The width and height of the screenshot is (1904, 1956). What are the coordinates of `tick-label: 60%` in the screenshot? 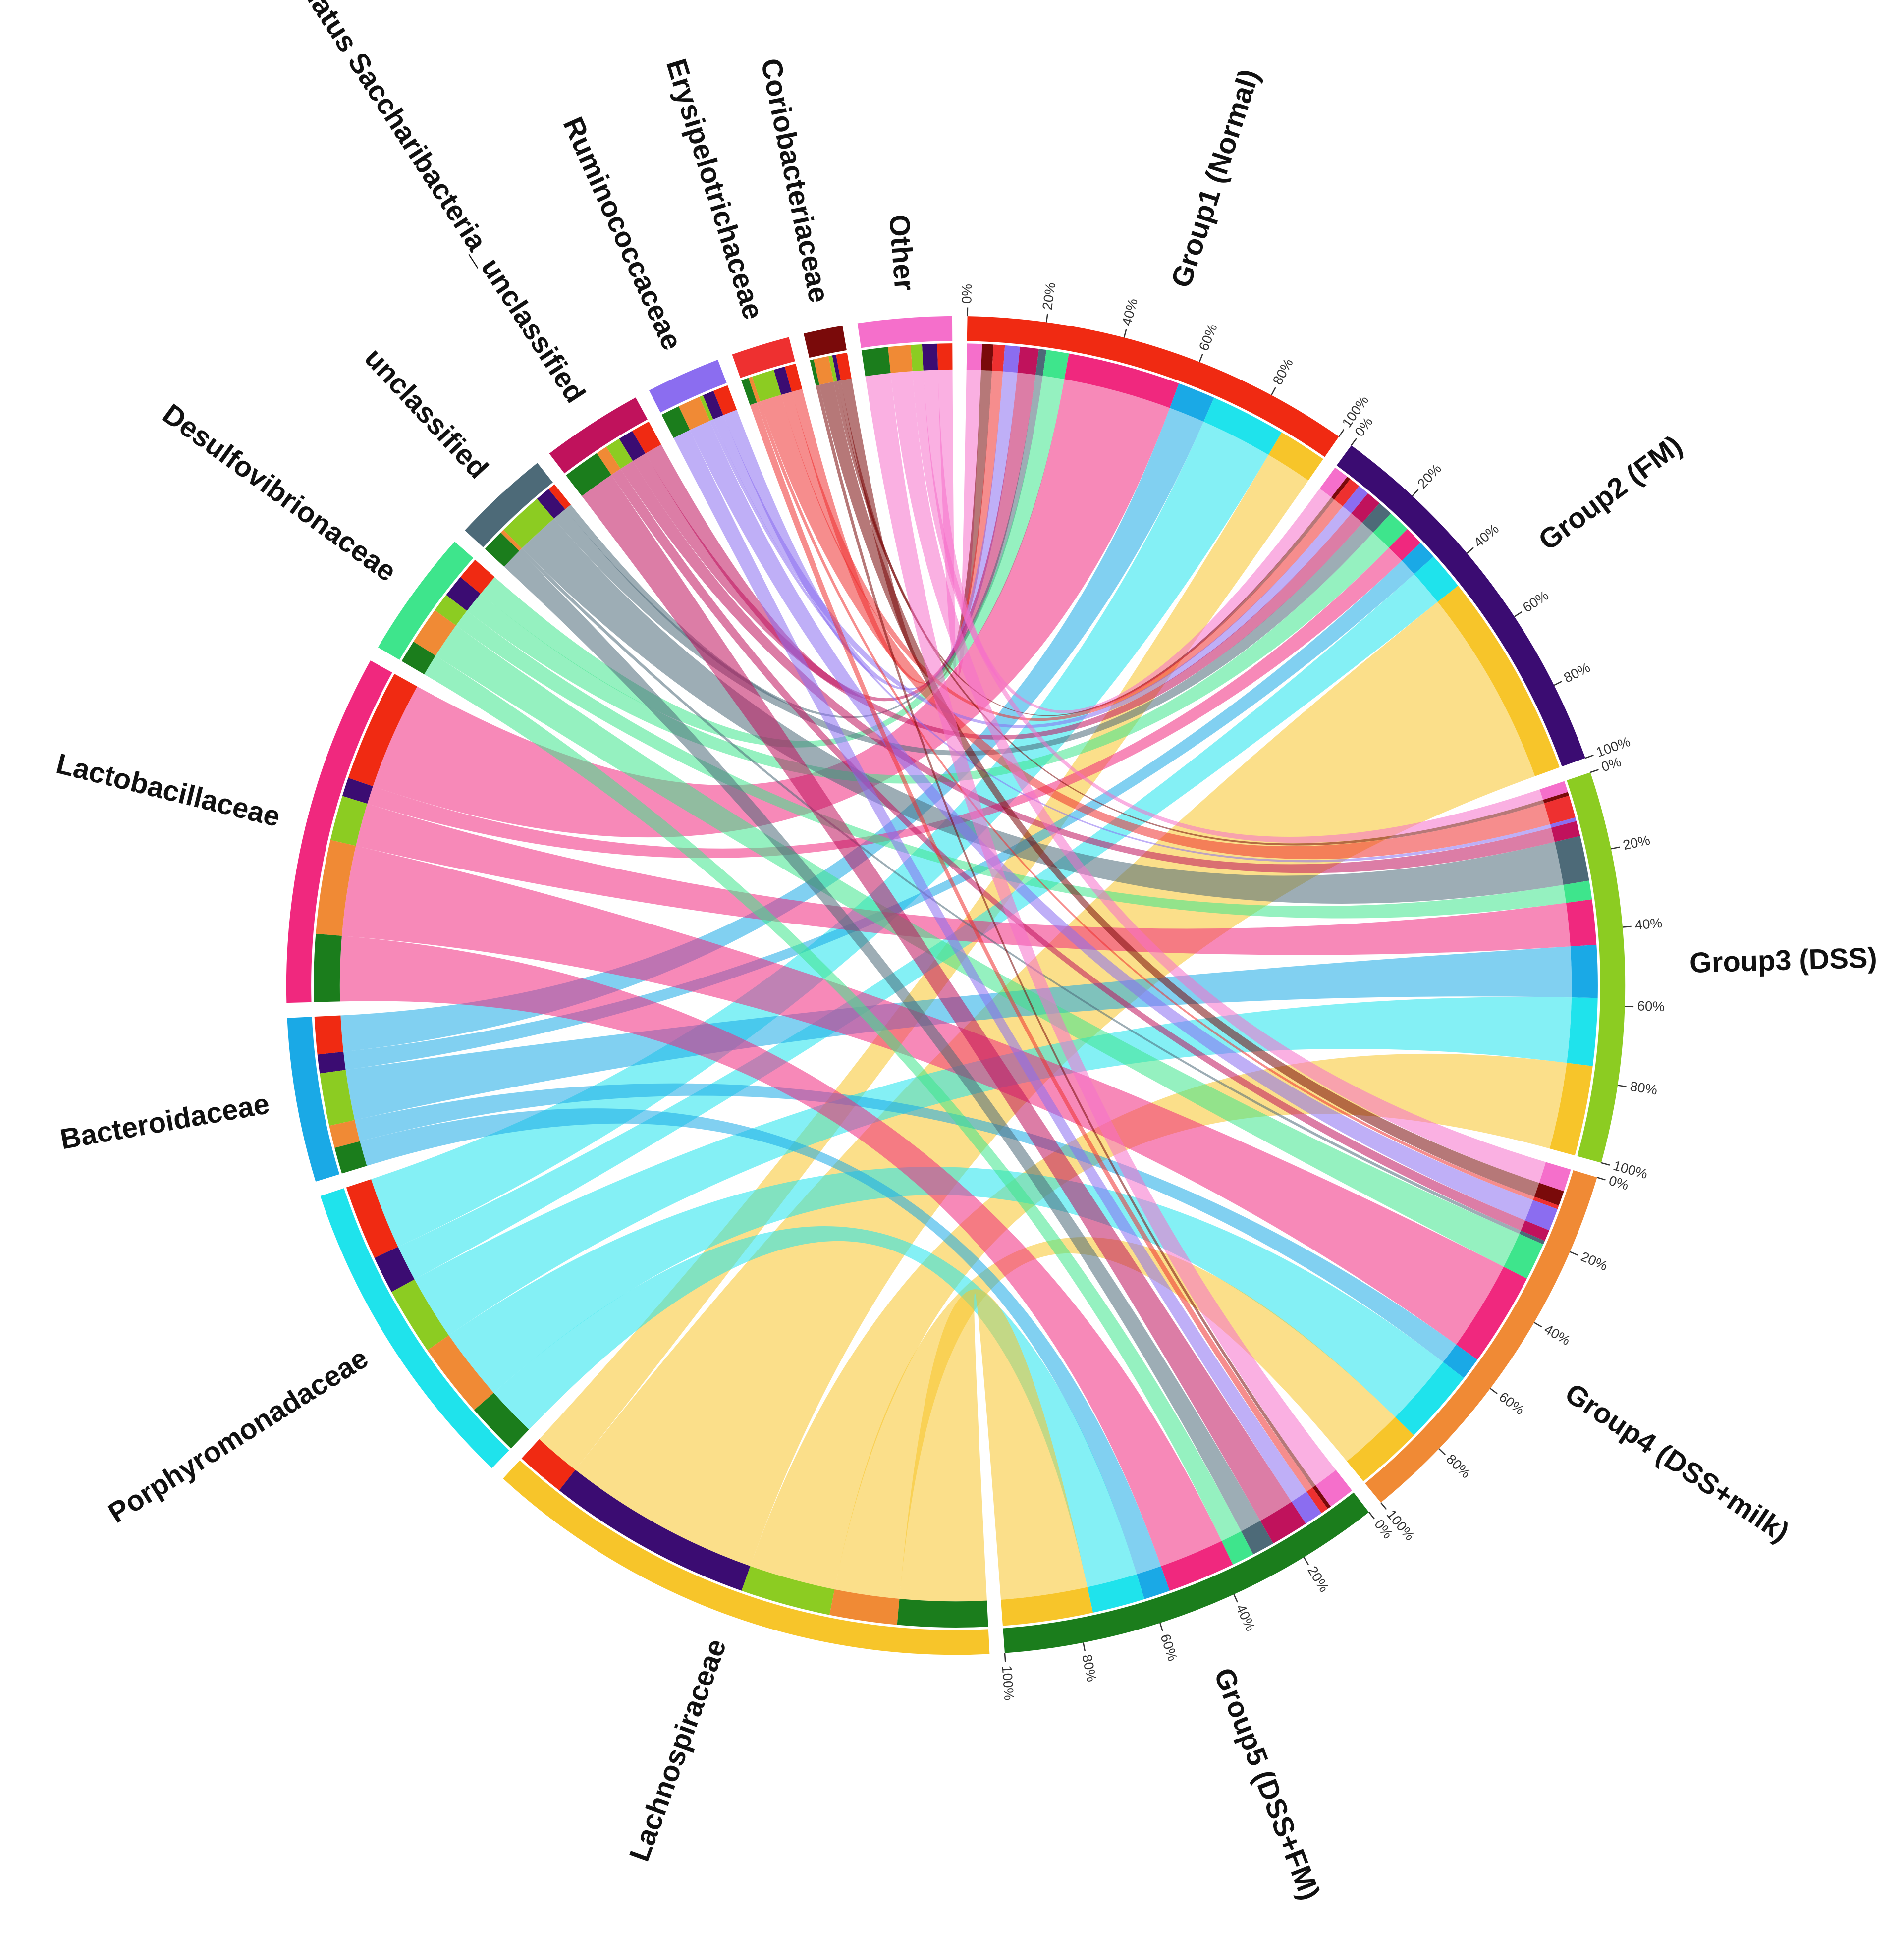 It's located at (1511, 1403).